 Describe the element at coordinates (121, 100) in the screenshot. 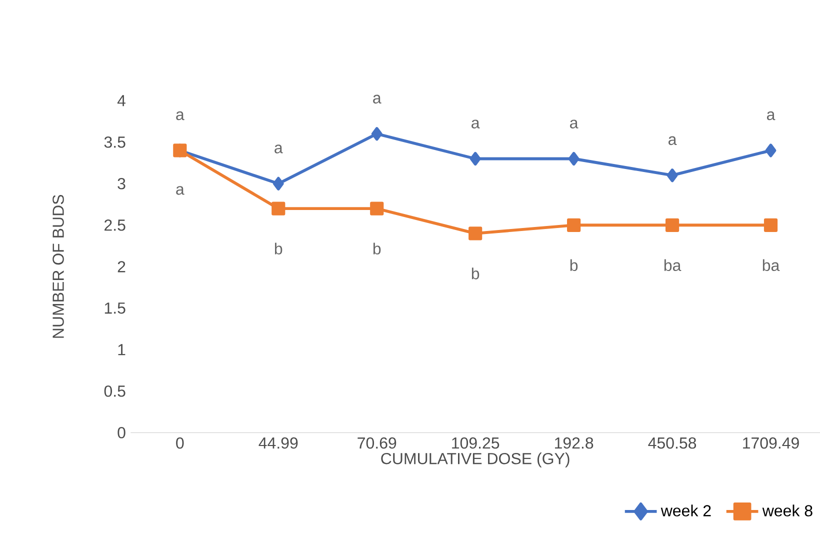

I see `y-tick-label: 4` at that location.